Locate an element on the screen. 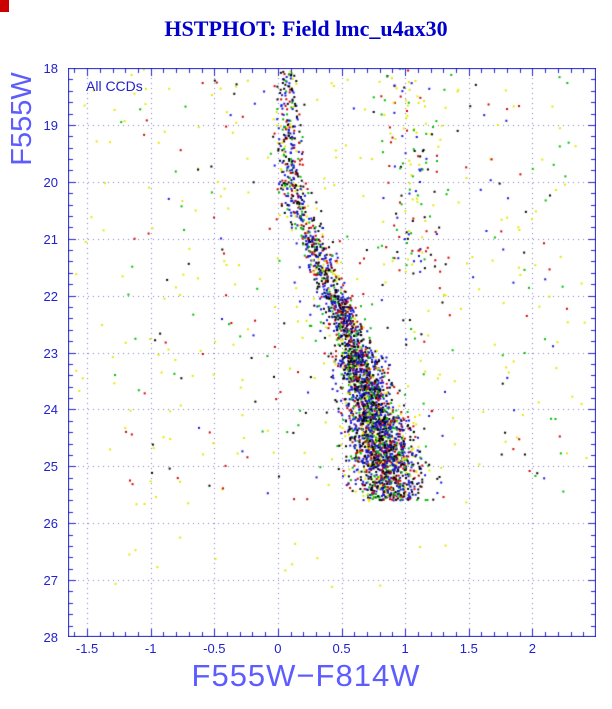 This screenshot has height=709, width=612. y-tick-label: 23 is located at coordinates (50, 353).